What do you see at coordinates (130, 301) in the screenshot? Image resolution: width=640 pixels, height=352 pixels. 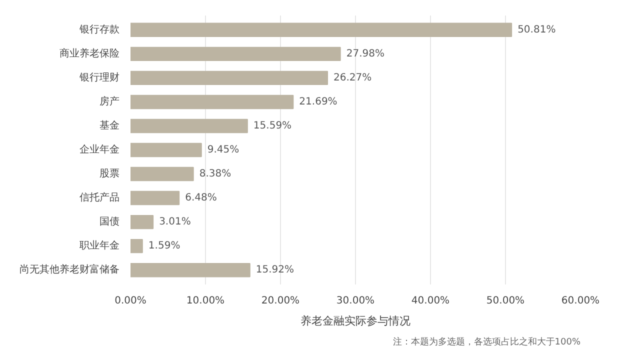 I see `x-tick-label: 0.00%` at bounding box center [130, 301].